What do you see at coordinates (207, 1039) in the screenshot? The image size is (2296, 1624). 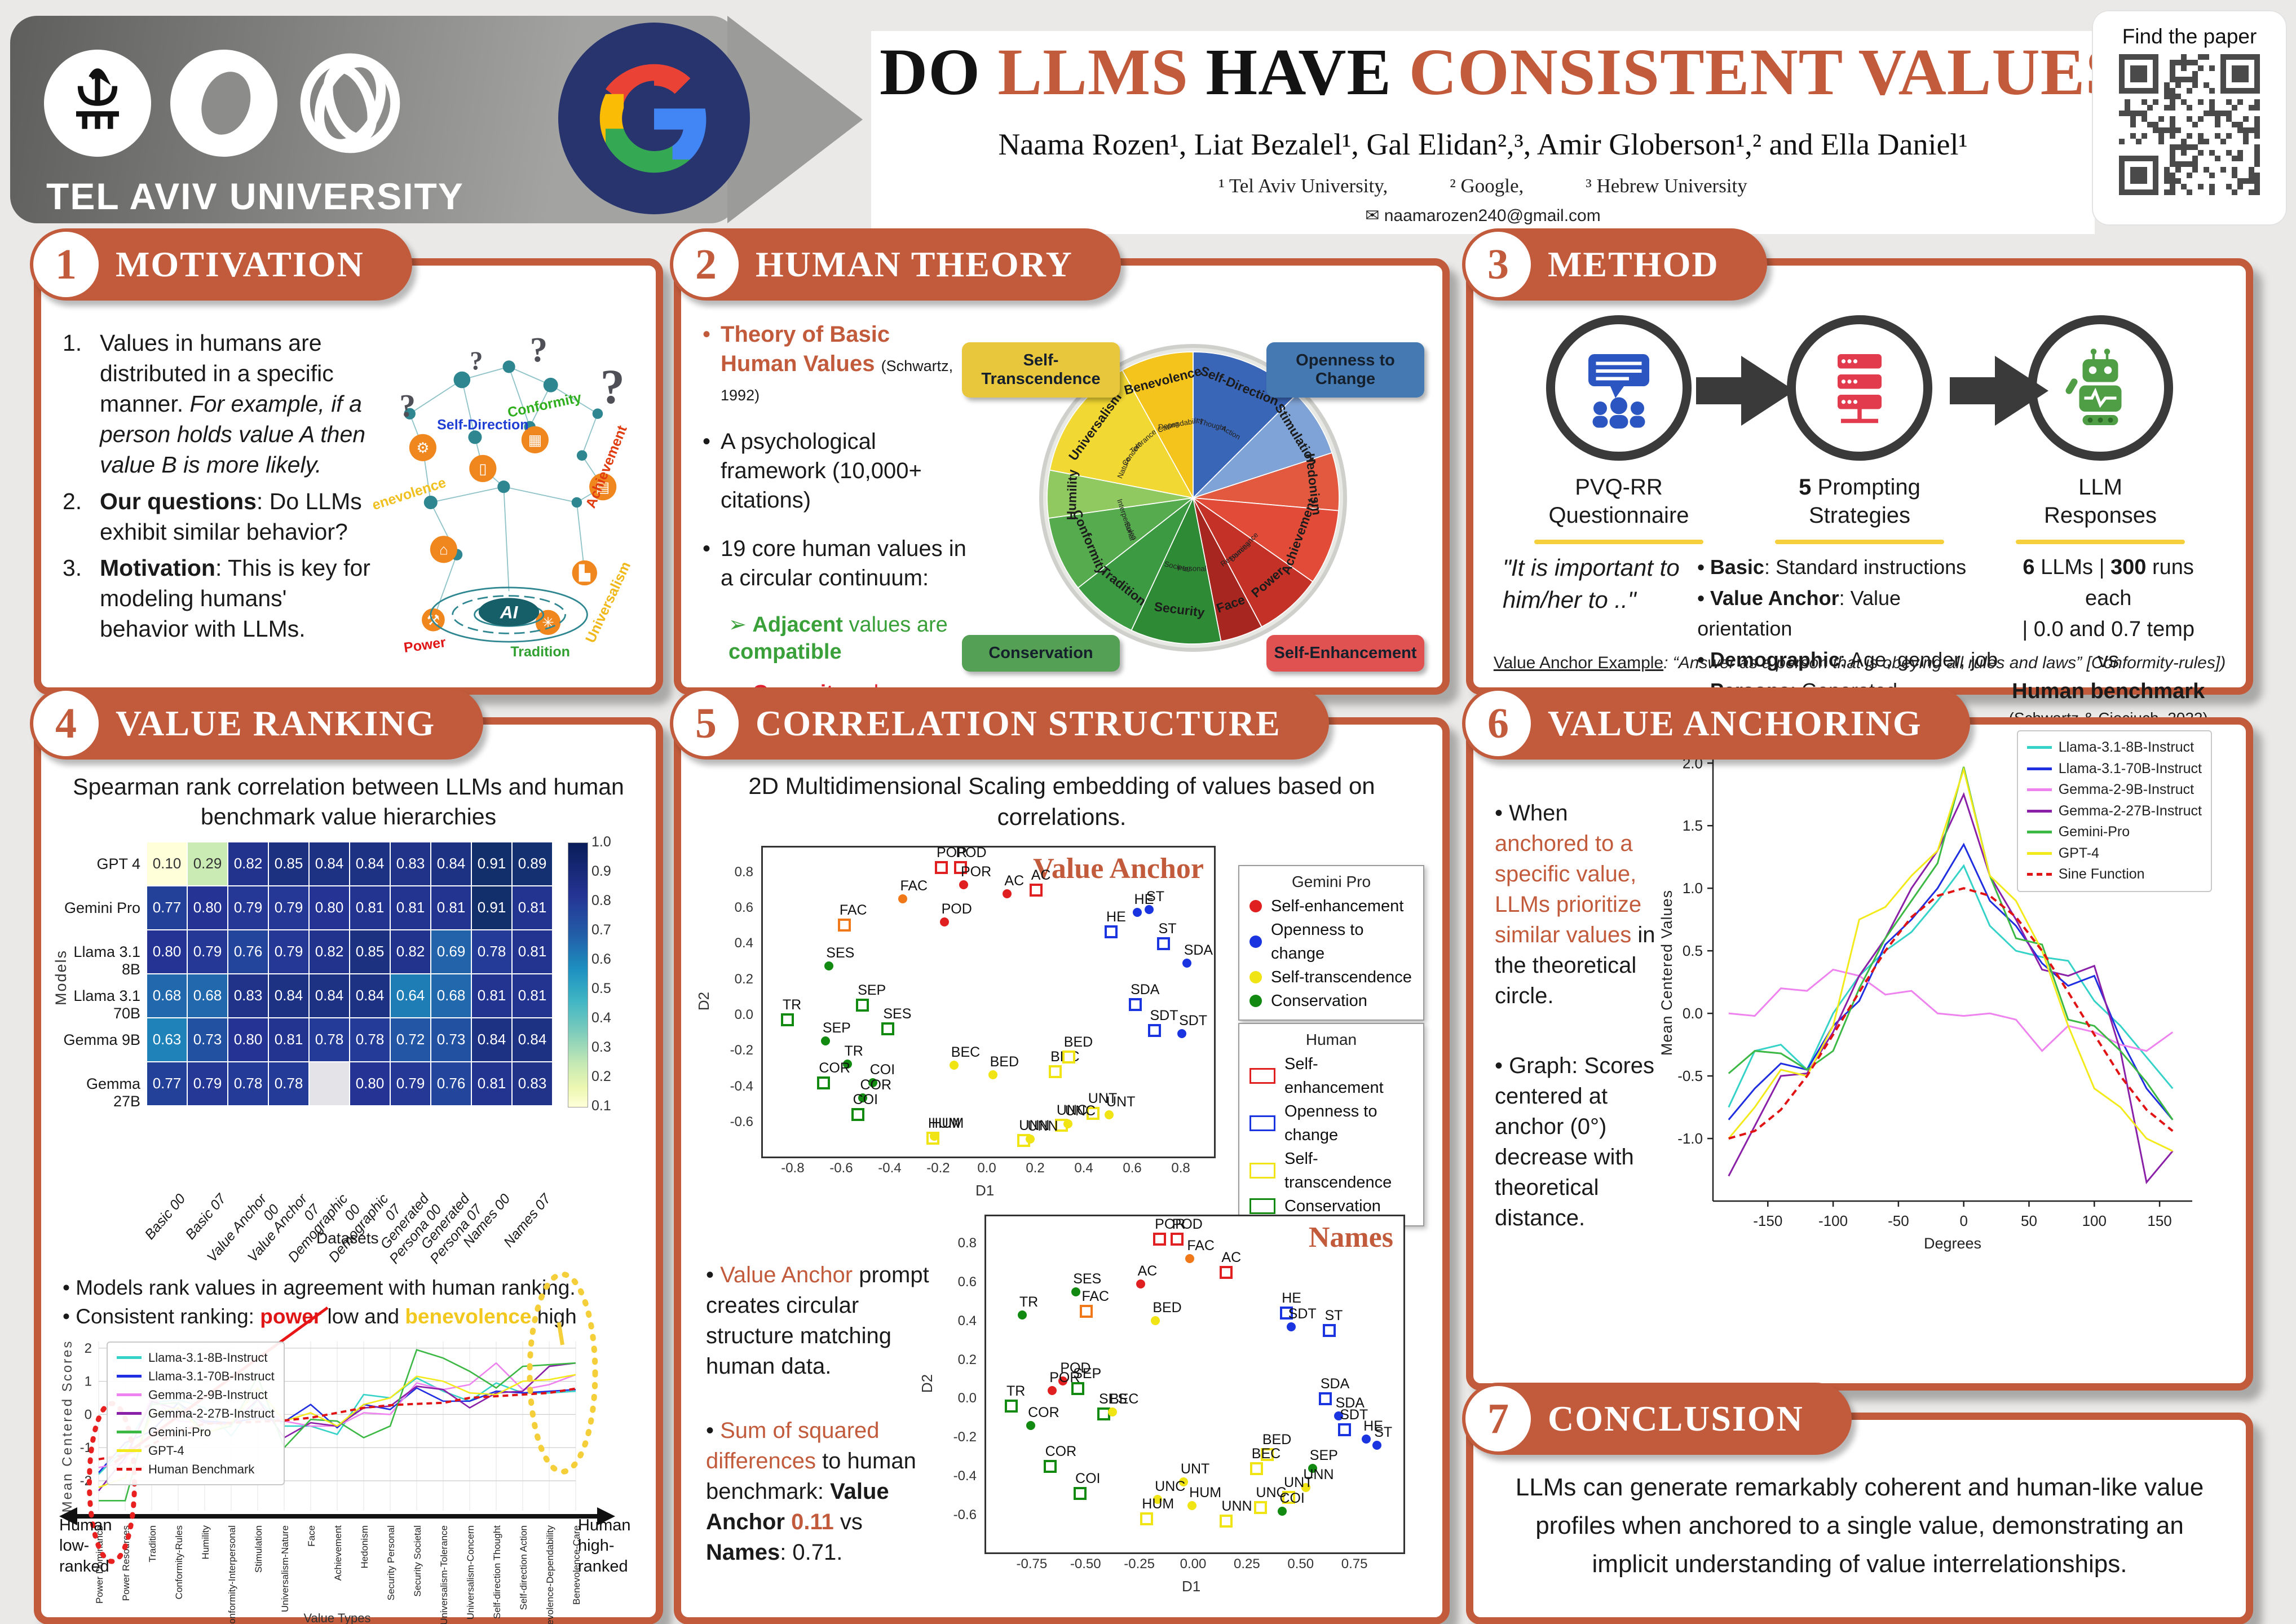 I see `heatmap-cell: 0.73` at bounding box center [207, 1039].